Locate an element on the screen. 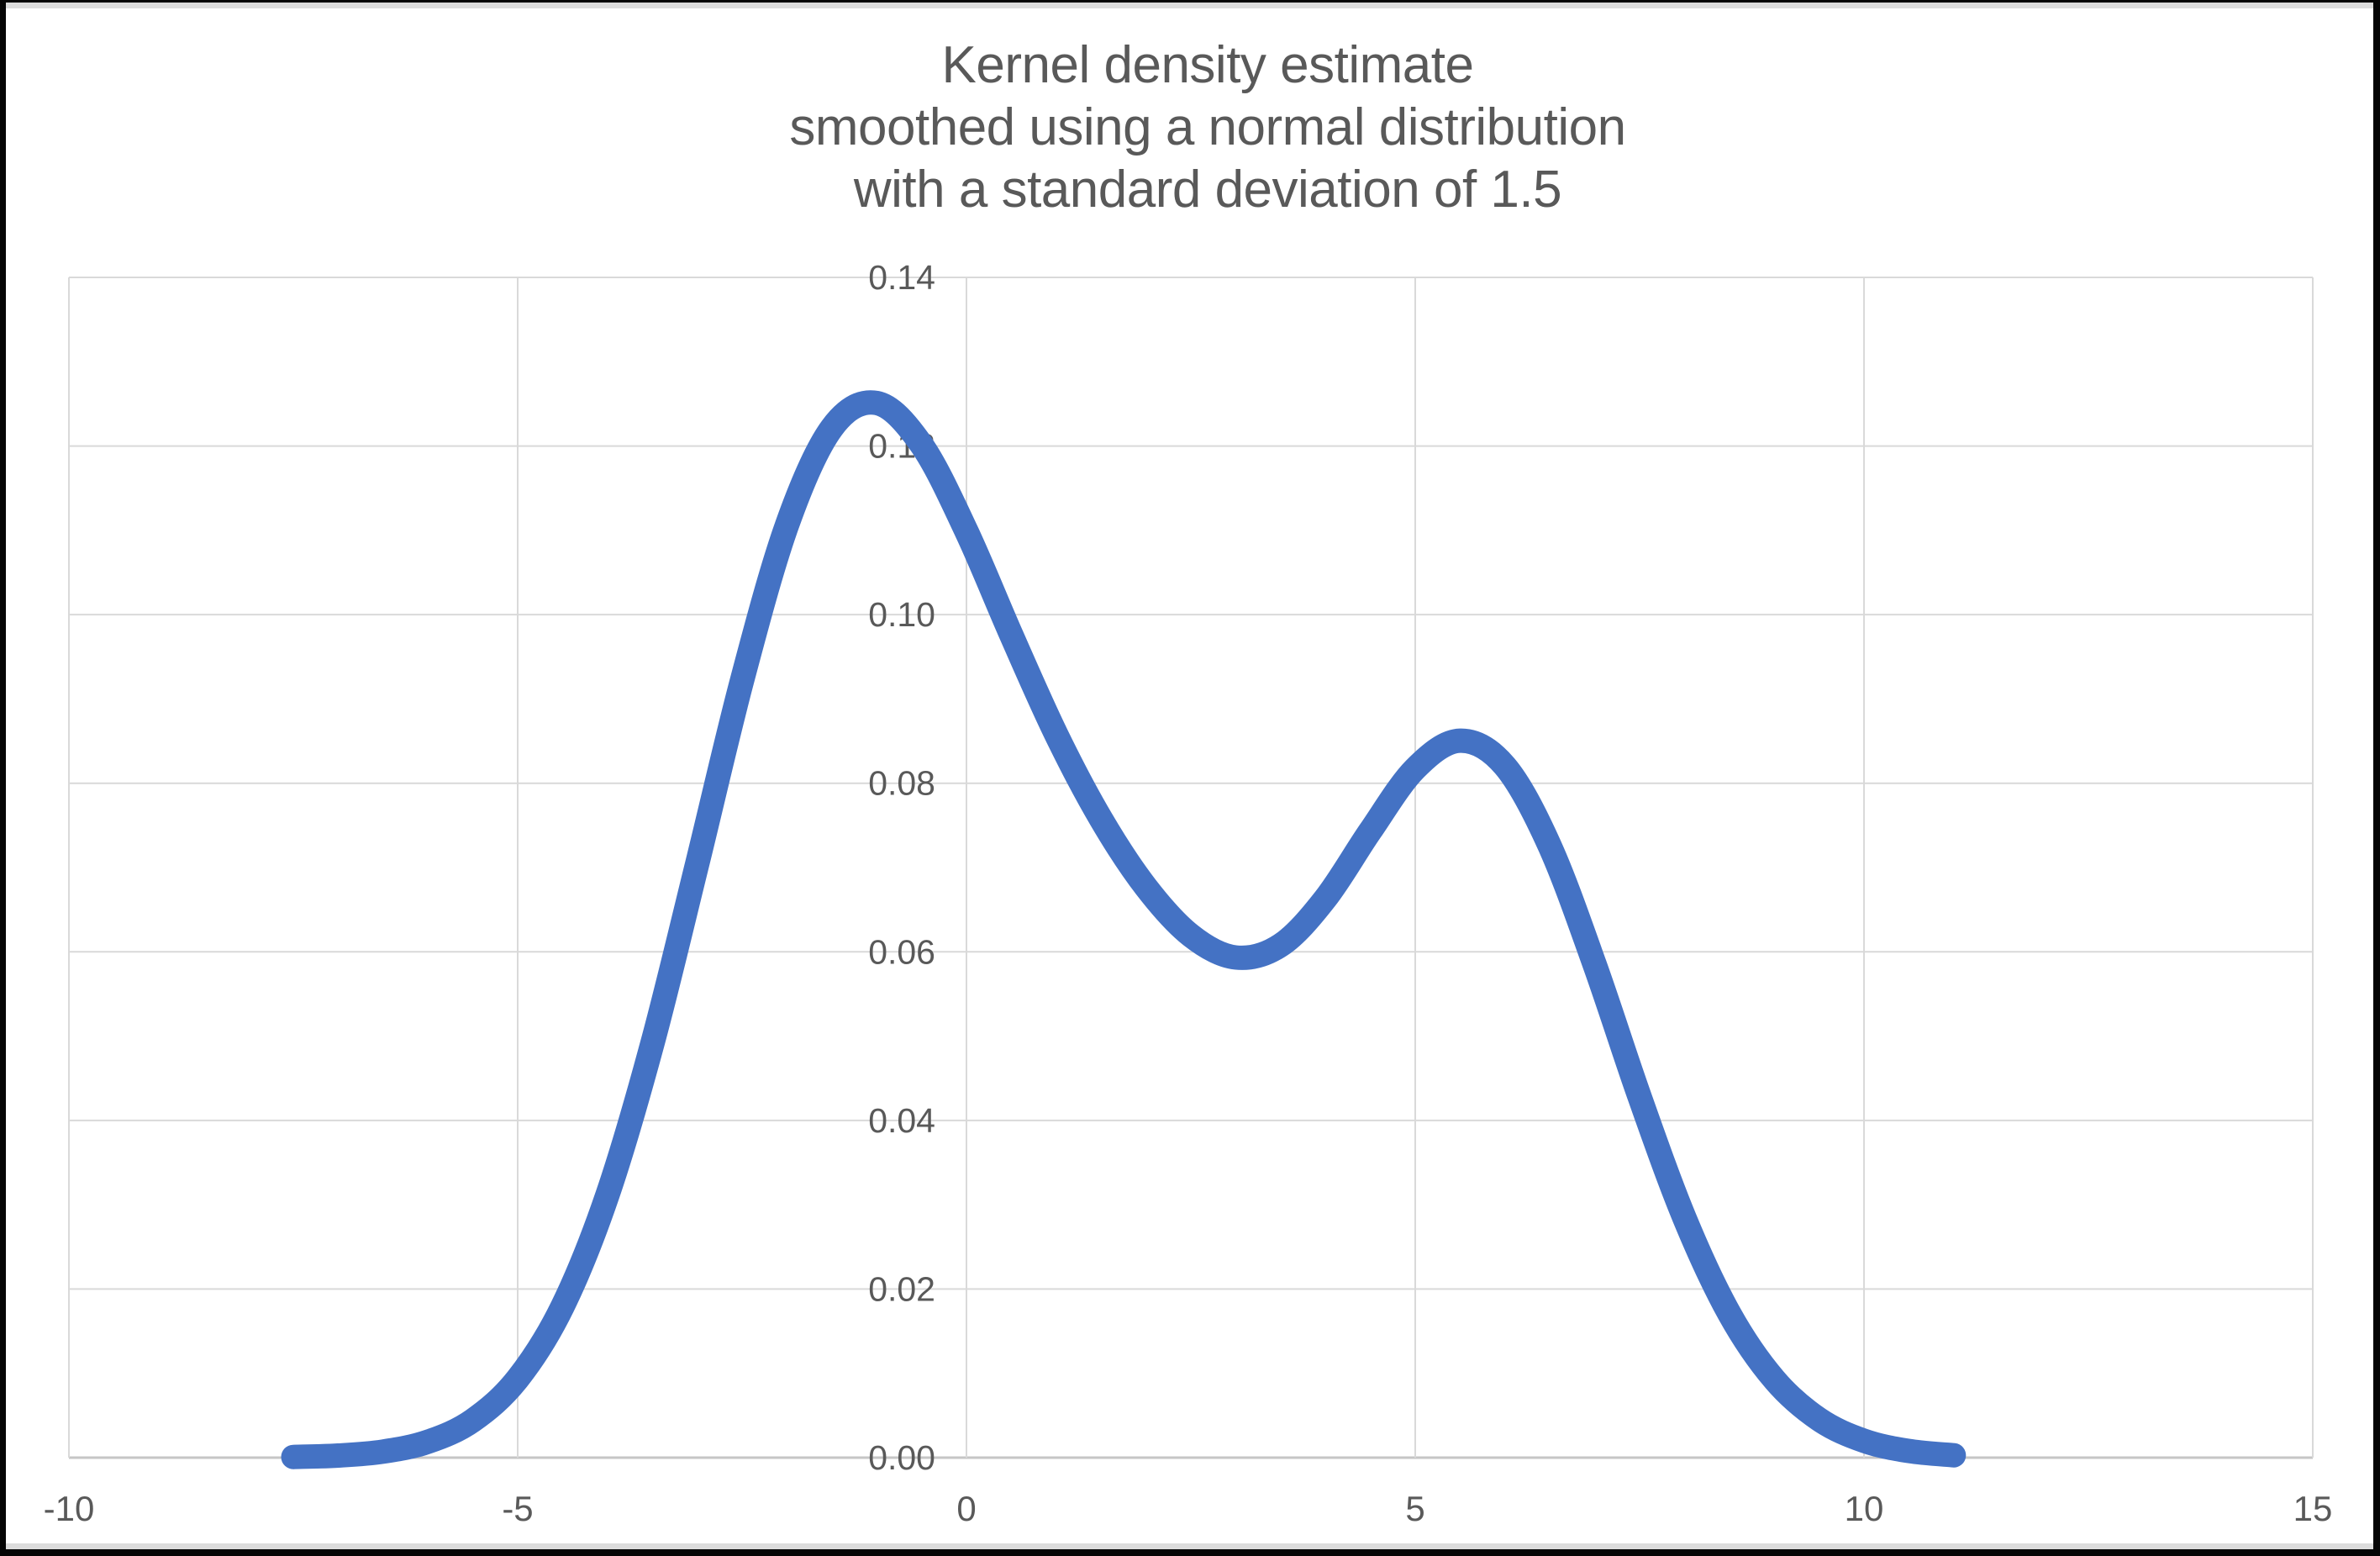 The height and width of the screenshot is (1556, 2380). x-tick-label: 15 is located at coordinates (2313, 1508).